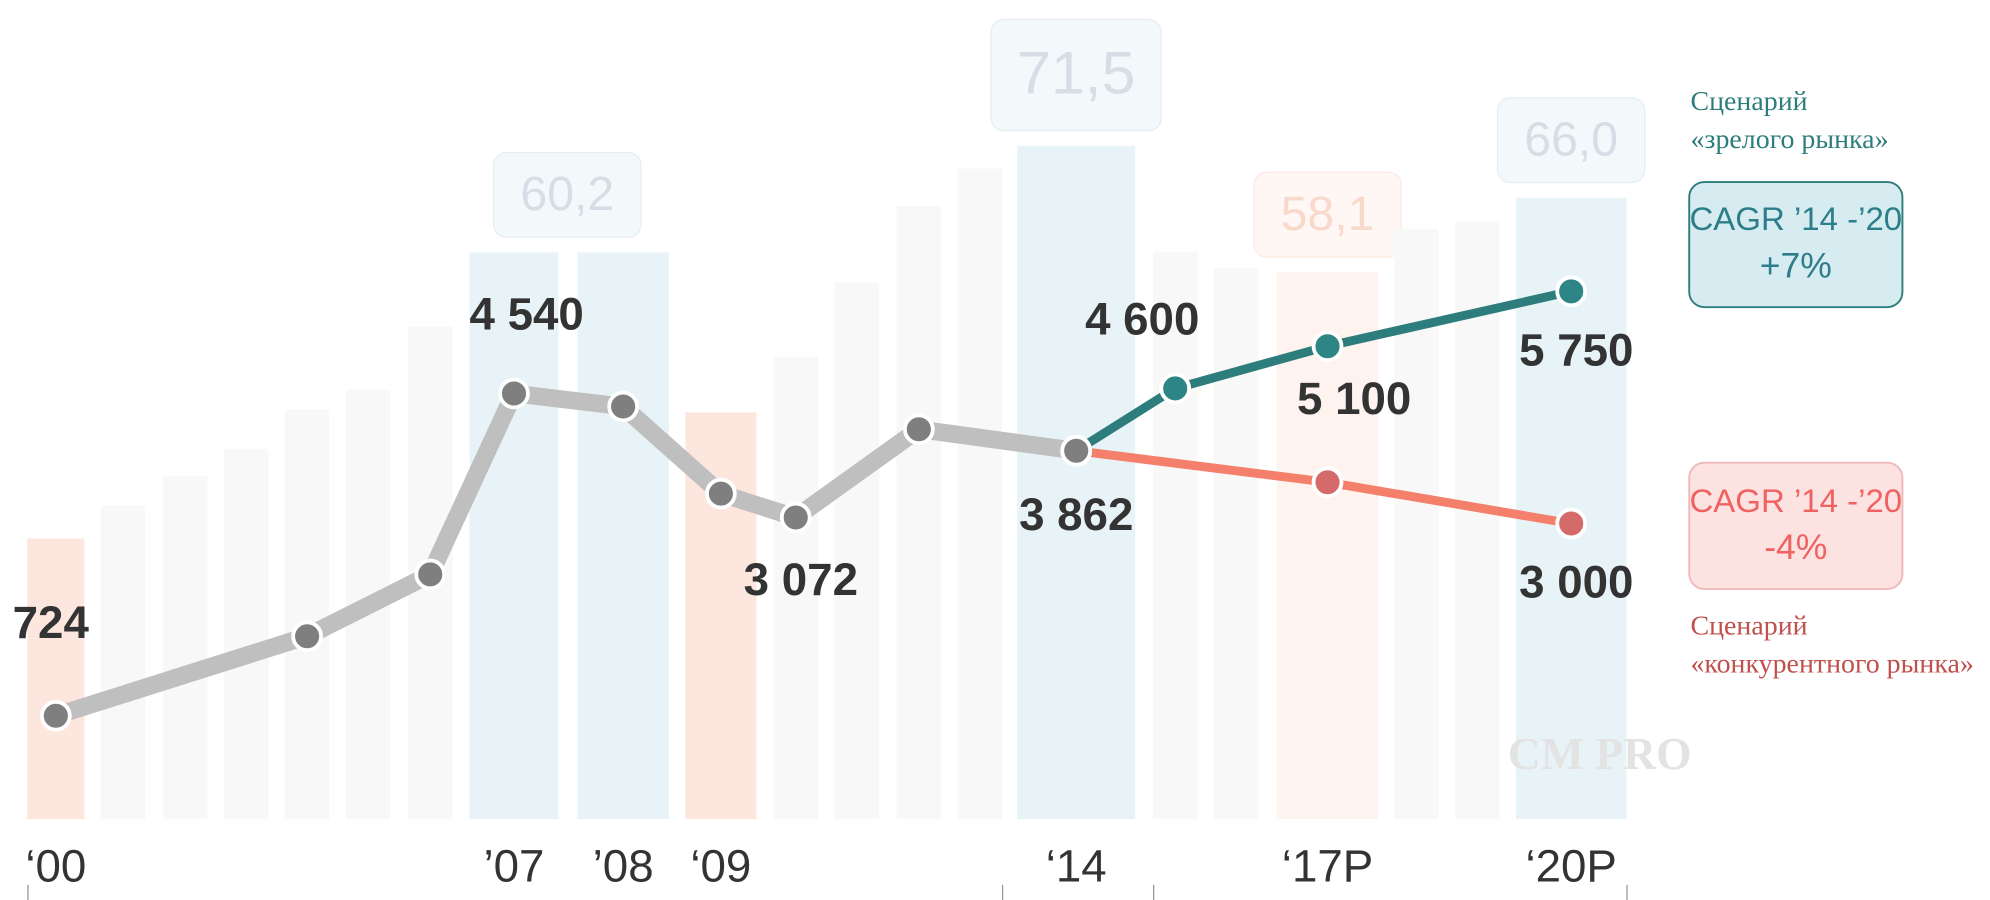 The width and height of the screenshot is (1990, 900). I want to click on watermark: CM PRO, so click(1600, 753).